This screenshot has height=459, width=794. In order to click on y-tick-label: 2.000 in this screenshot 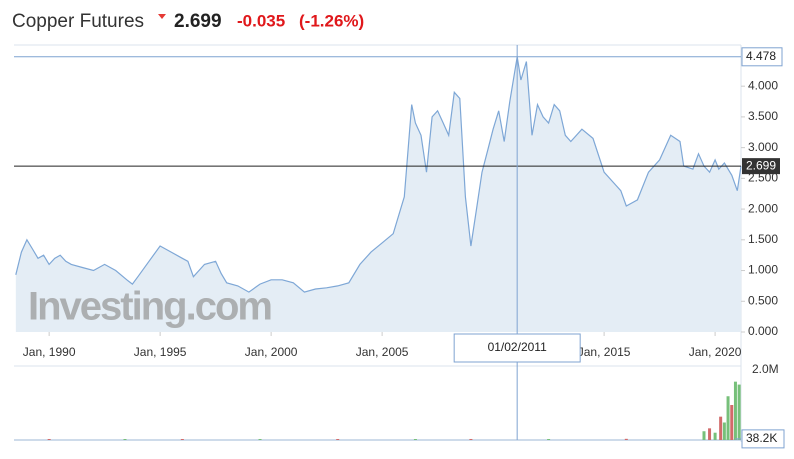, I will do `click(763, 208)`.